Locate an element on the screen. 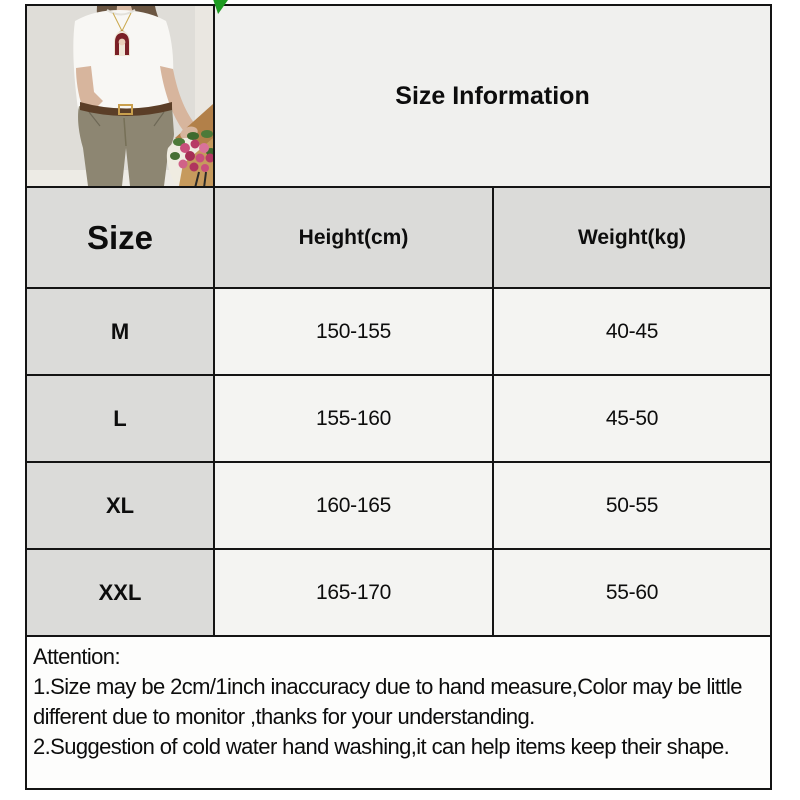  product-photo-cell is located at coordinates (120, 96).